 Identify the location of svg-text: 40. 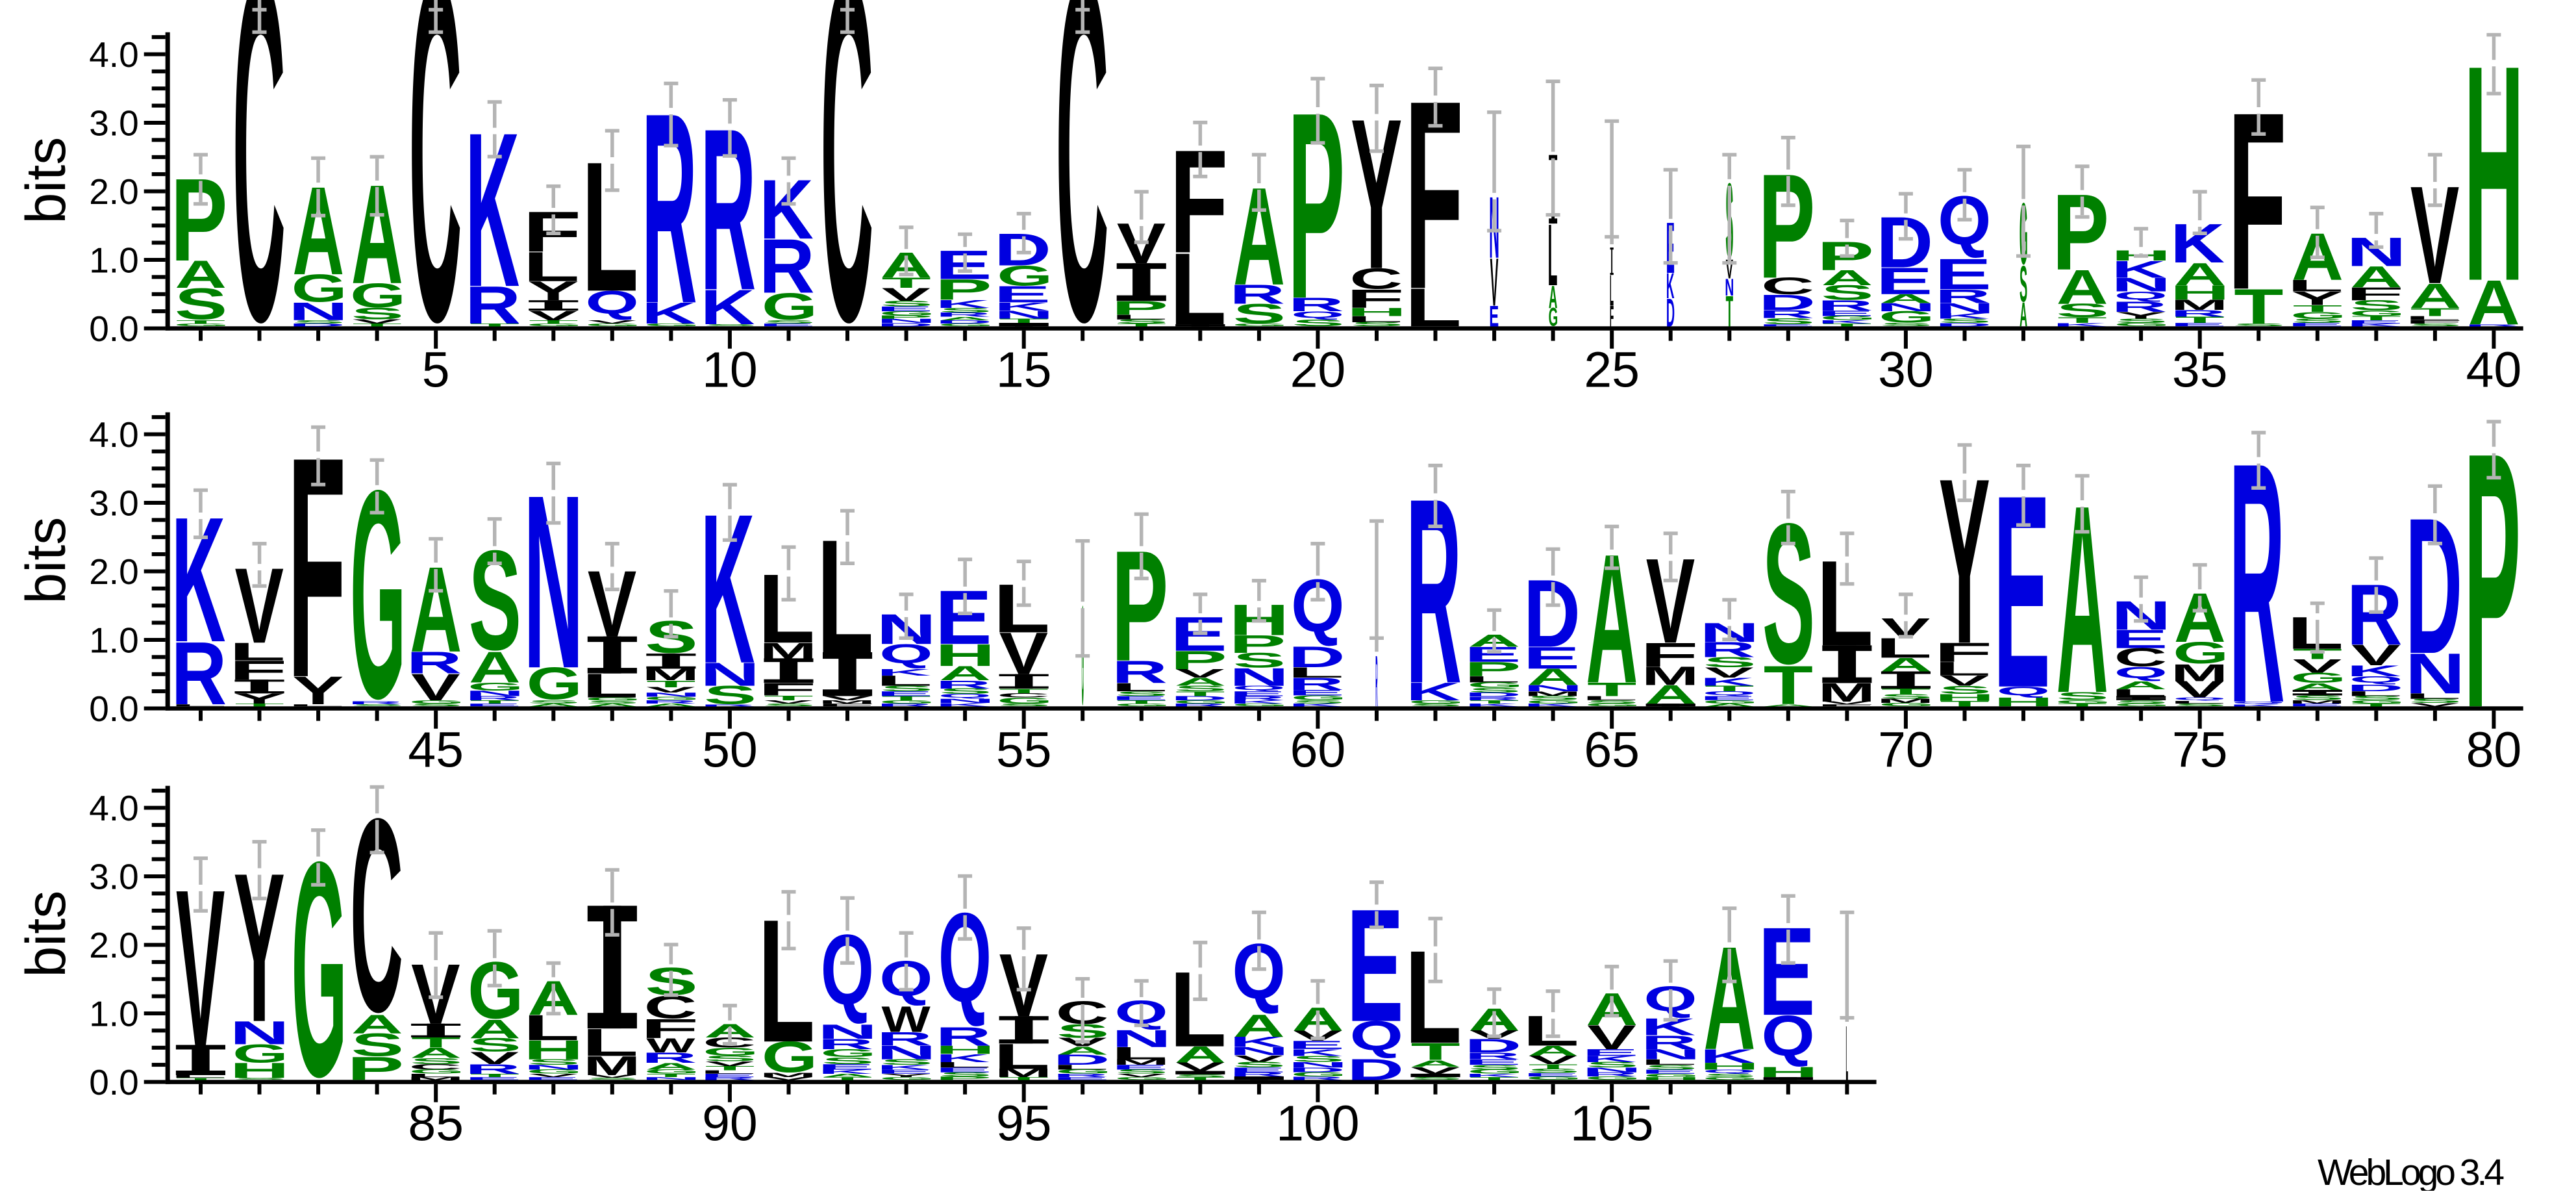
(2494, 370).